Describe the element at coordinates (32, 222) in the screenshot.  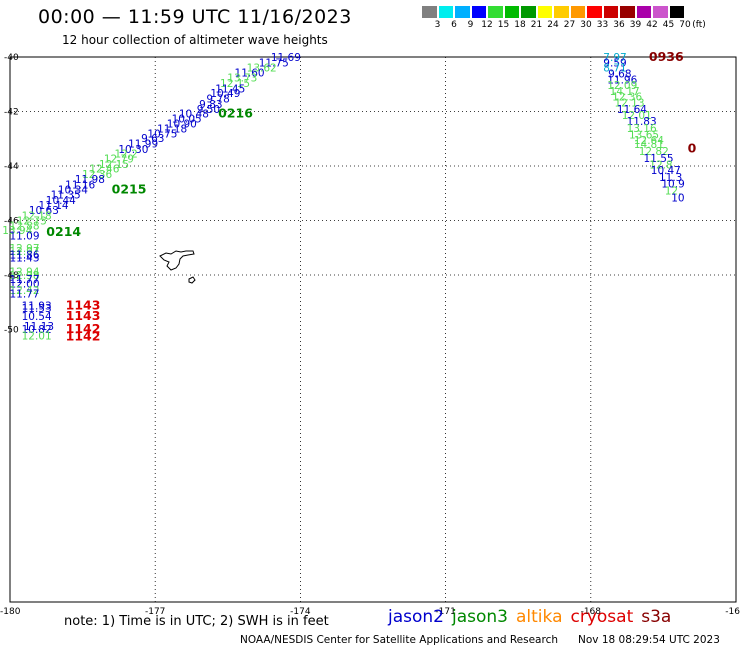
I see `swh-value: 12.73` at that location.